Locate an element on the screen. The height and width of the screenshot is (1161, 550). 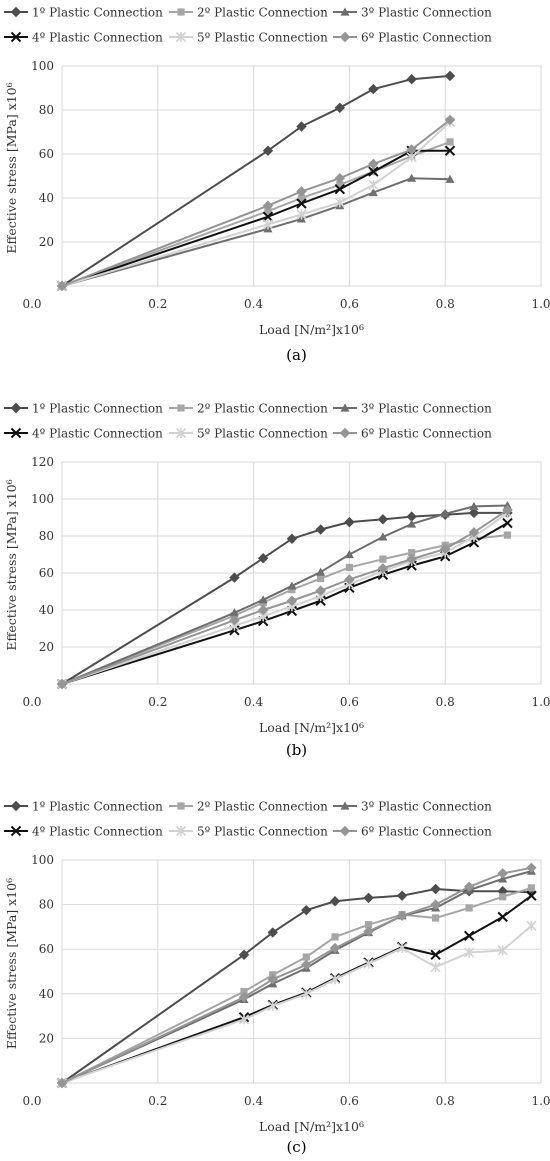
x-tick-label: 0.2 is located at coordinates (157, 304).